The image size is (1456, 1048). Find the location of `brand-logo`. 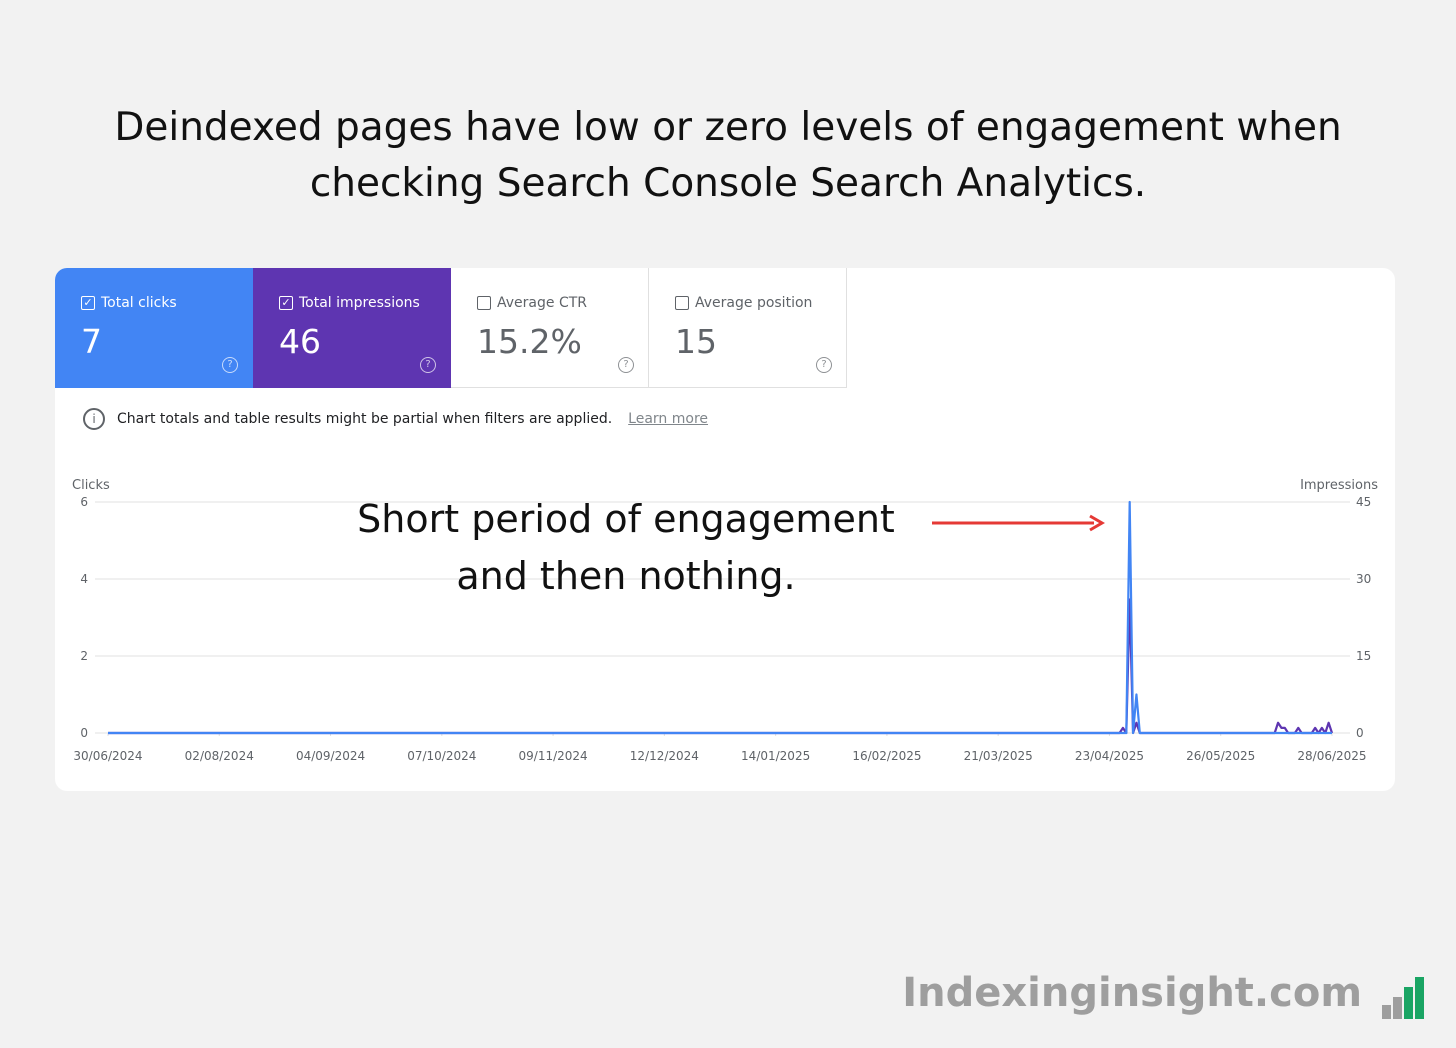

brand-logo is located at coordinates (1403, 998).